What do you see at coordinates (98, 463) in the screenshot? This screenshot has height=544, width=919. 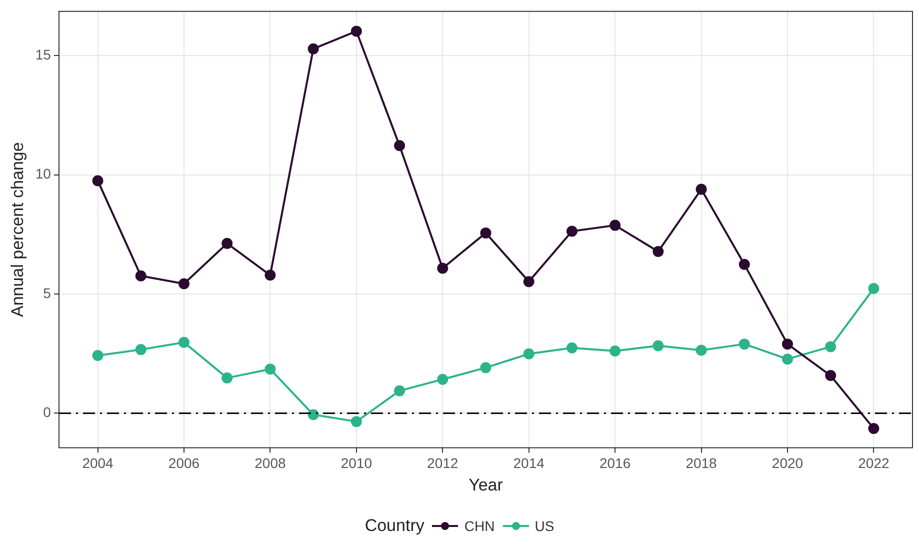 I see `x-tick-label: 2004` at bounding box center [98, 463].